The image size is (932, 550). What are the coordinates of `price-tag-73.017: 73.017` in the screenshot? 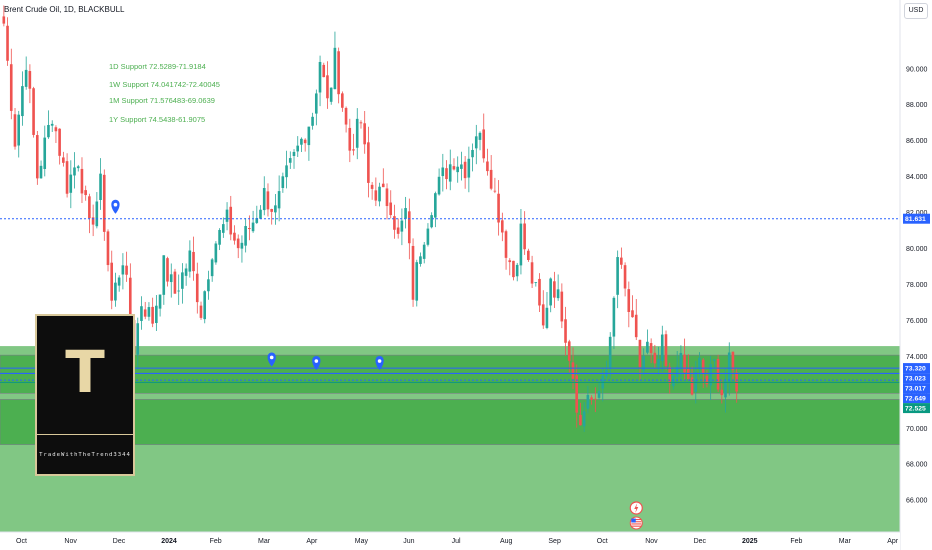 It's located at (916, 388).